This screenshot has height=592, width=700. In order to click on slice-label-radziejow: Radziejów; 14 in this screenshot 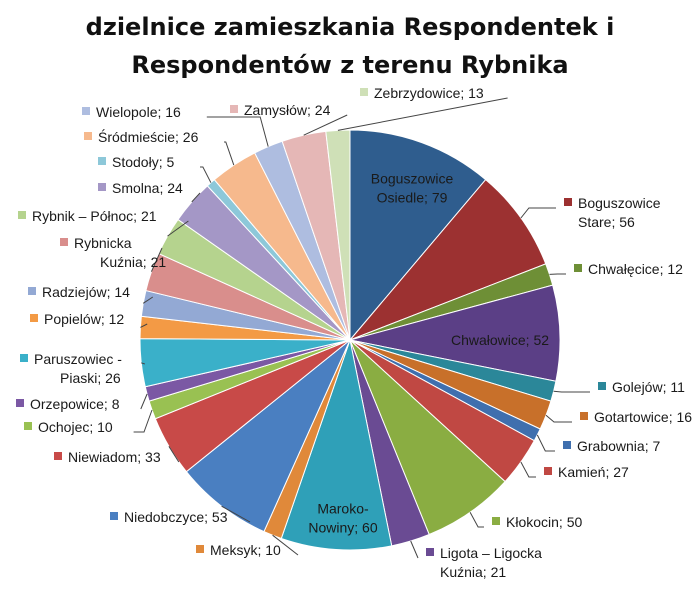, I will do `click(86, 292)`.